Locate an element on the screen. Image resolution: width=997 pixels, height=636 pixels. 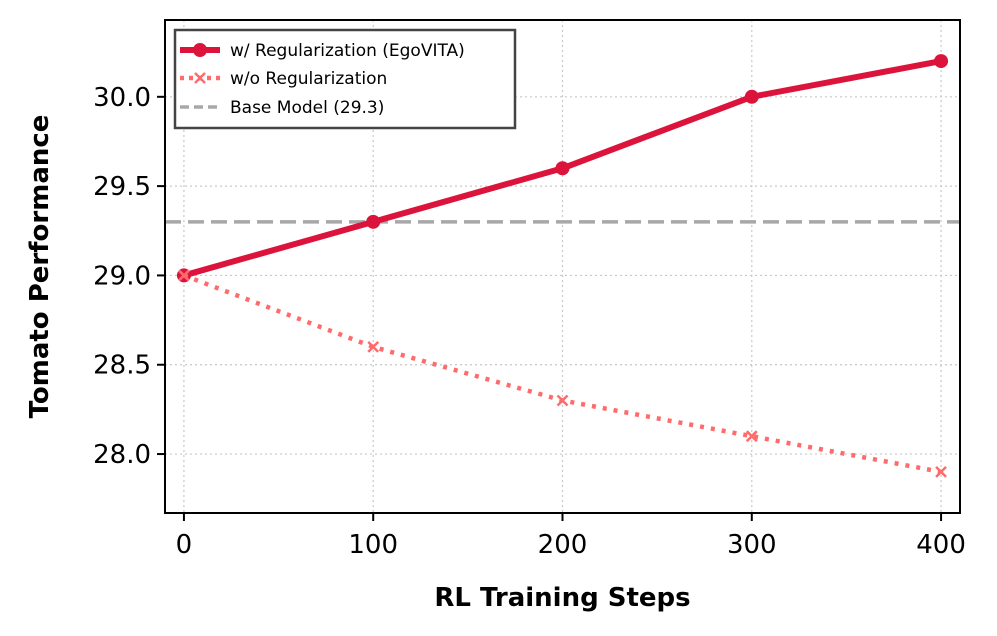
legend-swatch-unregularized-marker-b is located at coordinates (200, 78).